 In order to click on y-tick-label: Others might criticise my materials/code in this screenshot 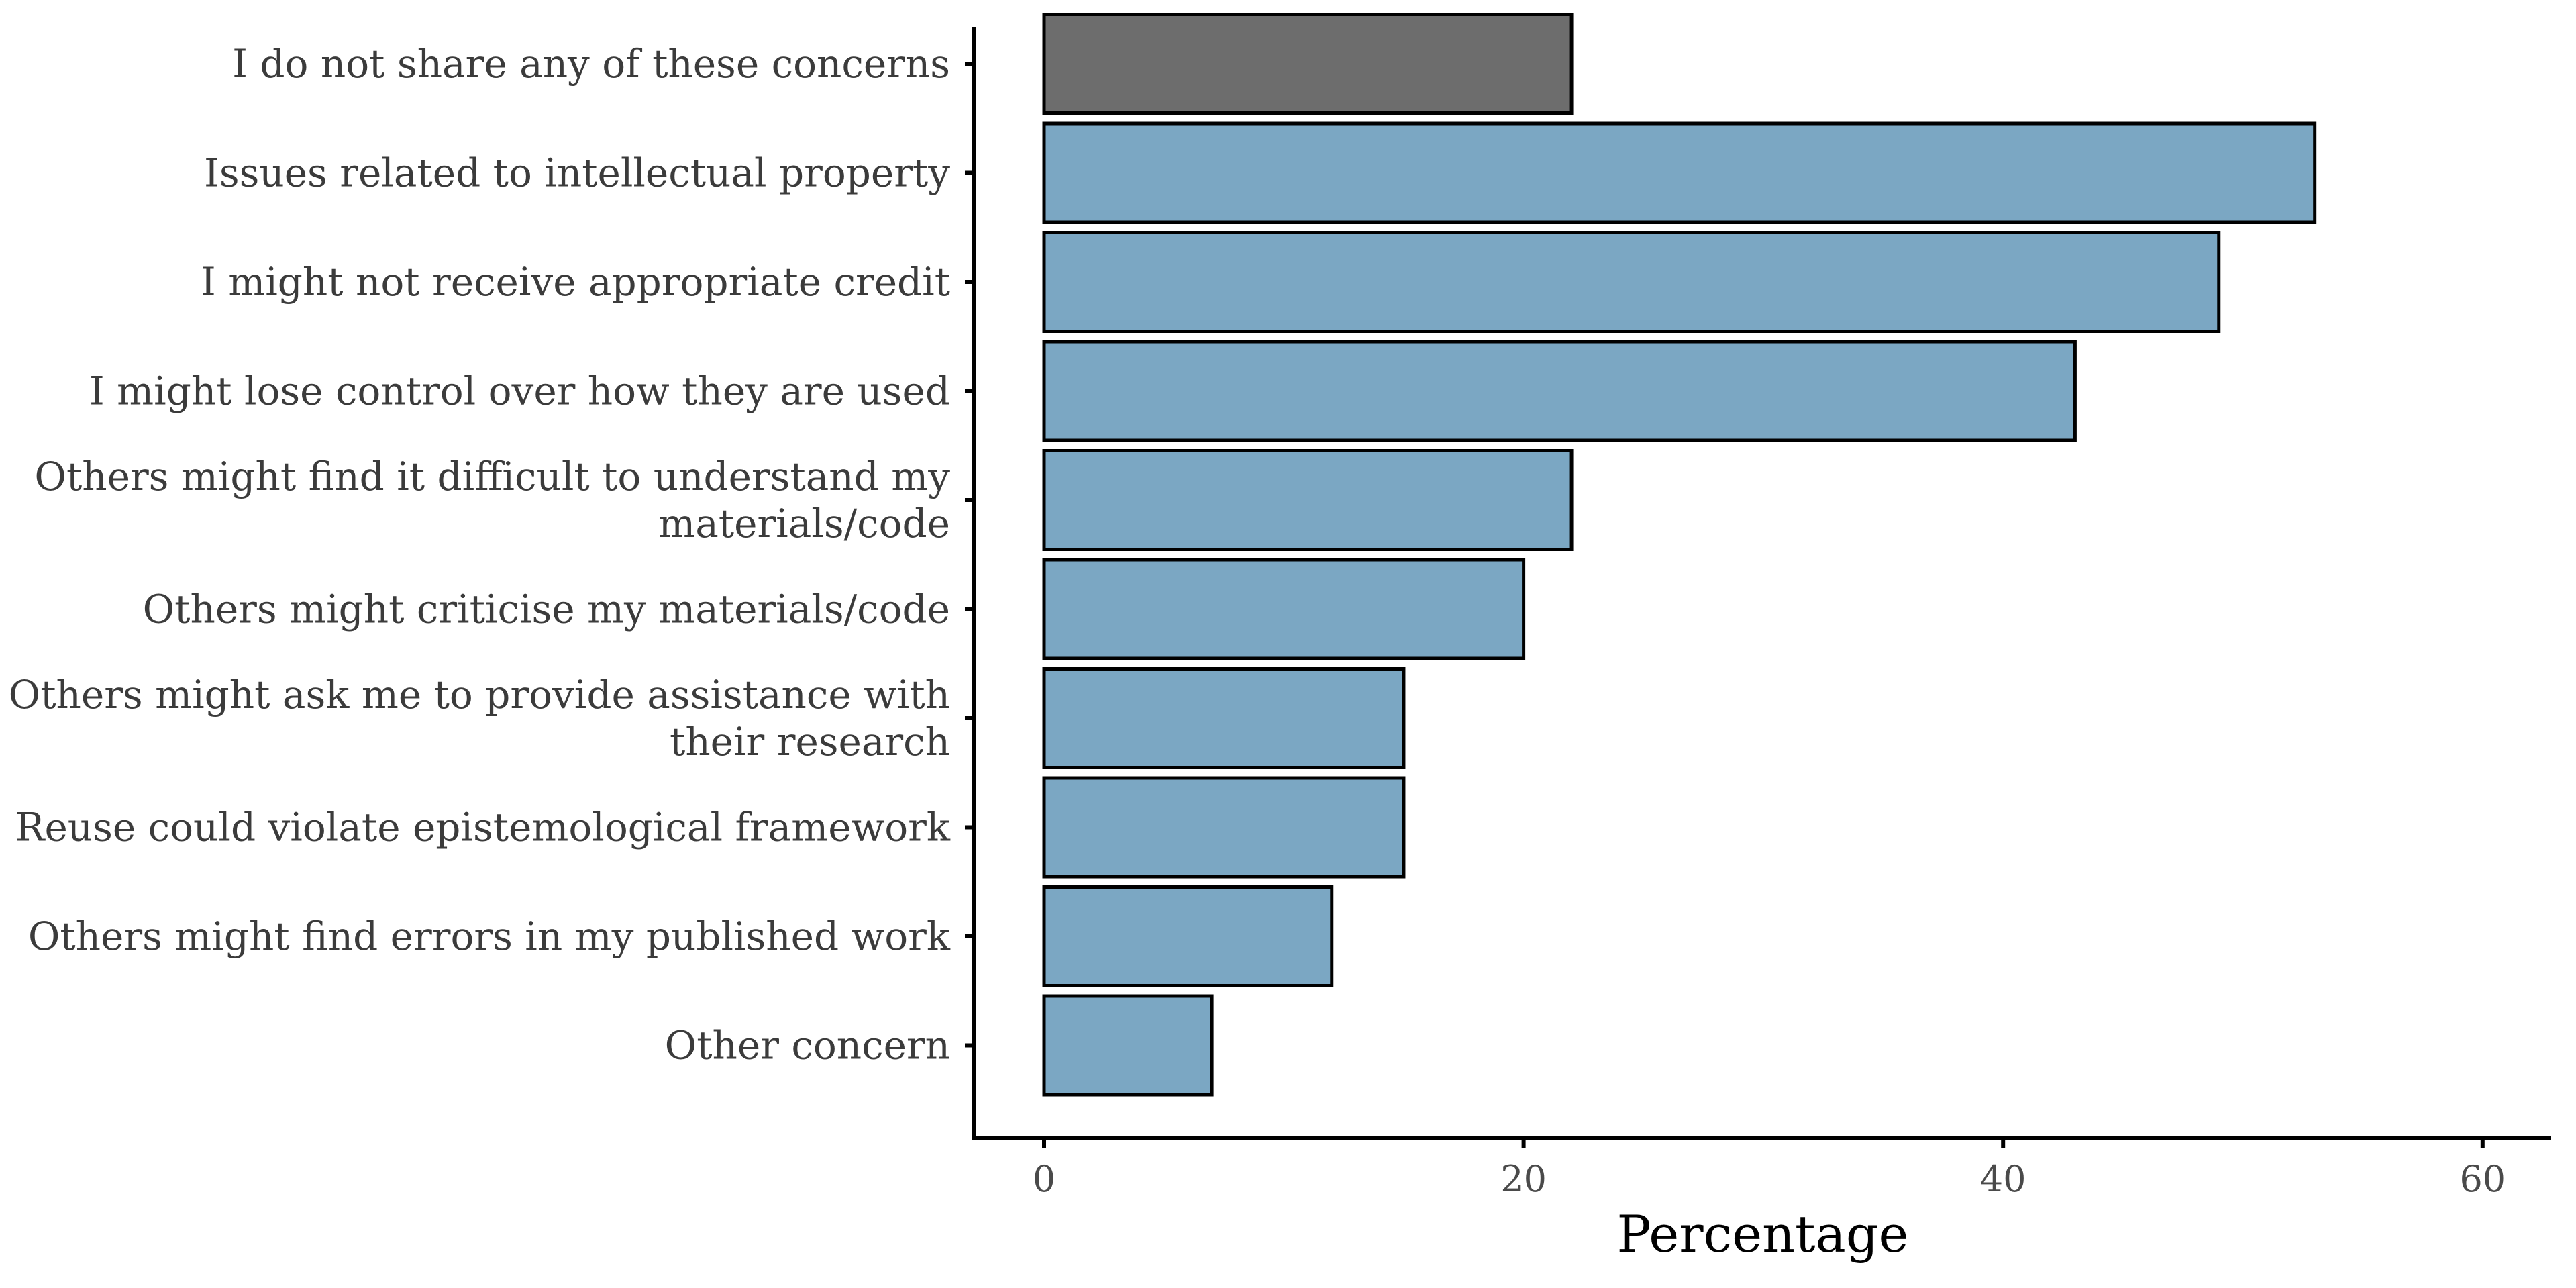, I will do `click(546, 609)`.